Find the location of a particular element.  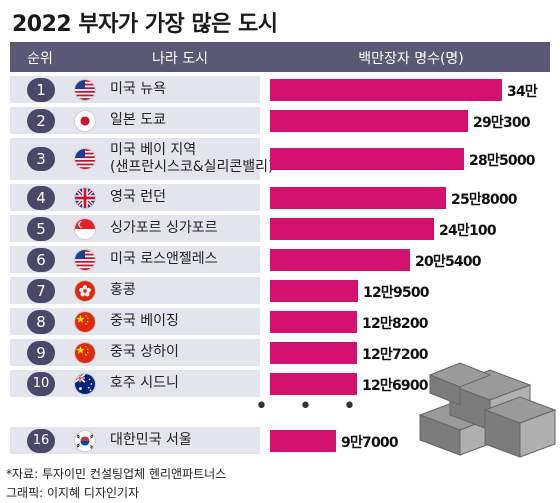

rank-badge: 2 is located at coordinates (41, 120).